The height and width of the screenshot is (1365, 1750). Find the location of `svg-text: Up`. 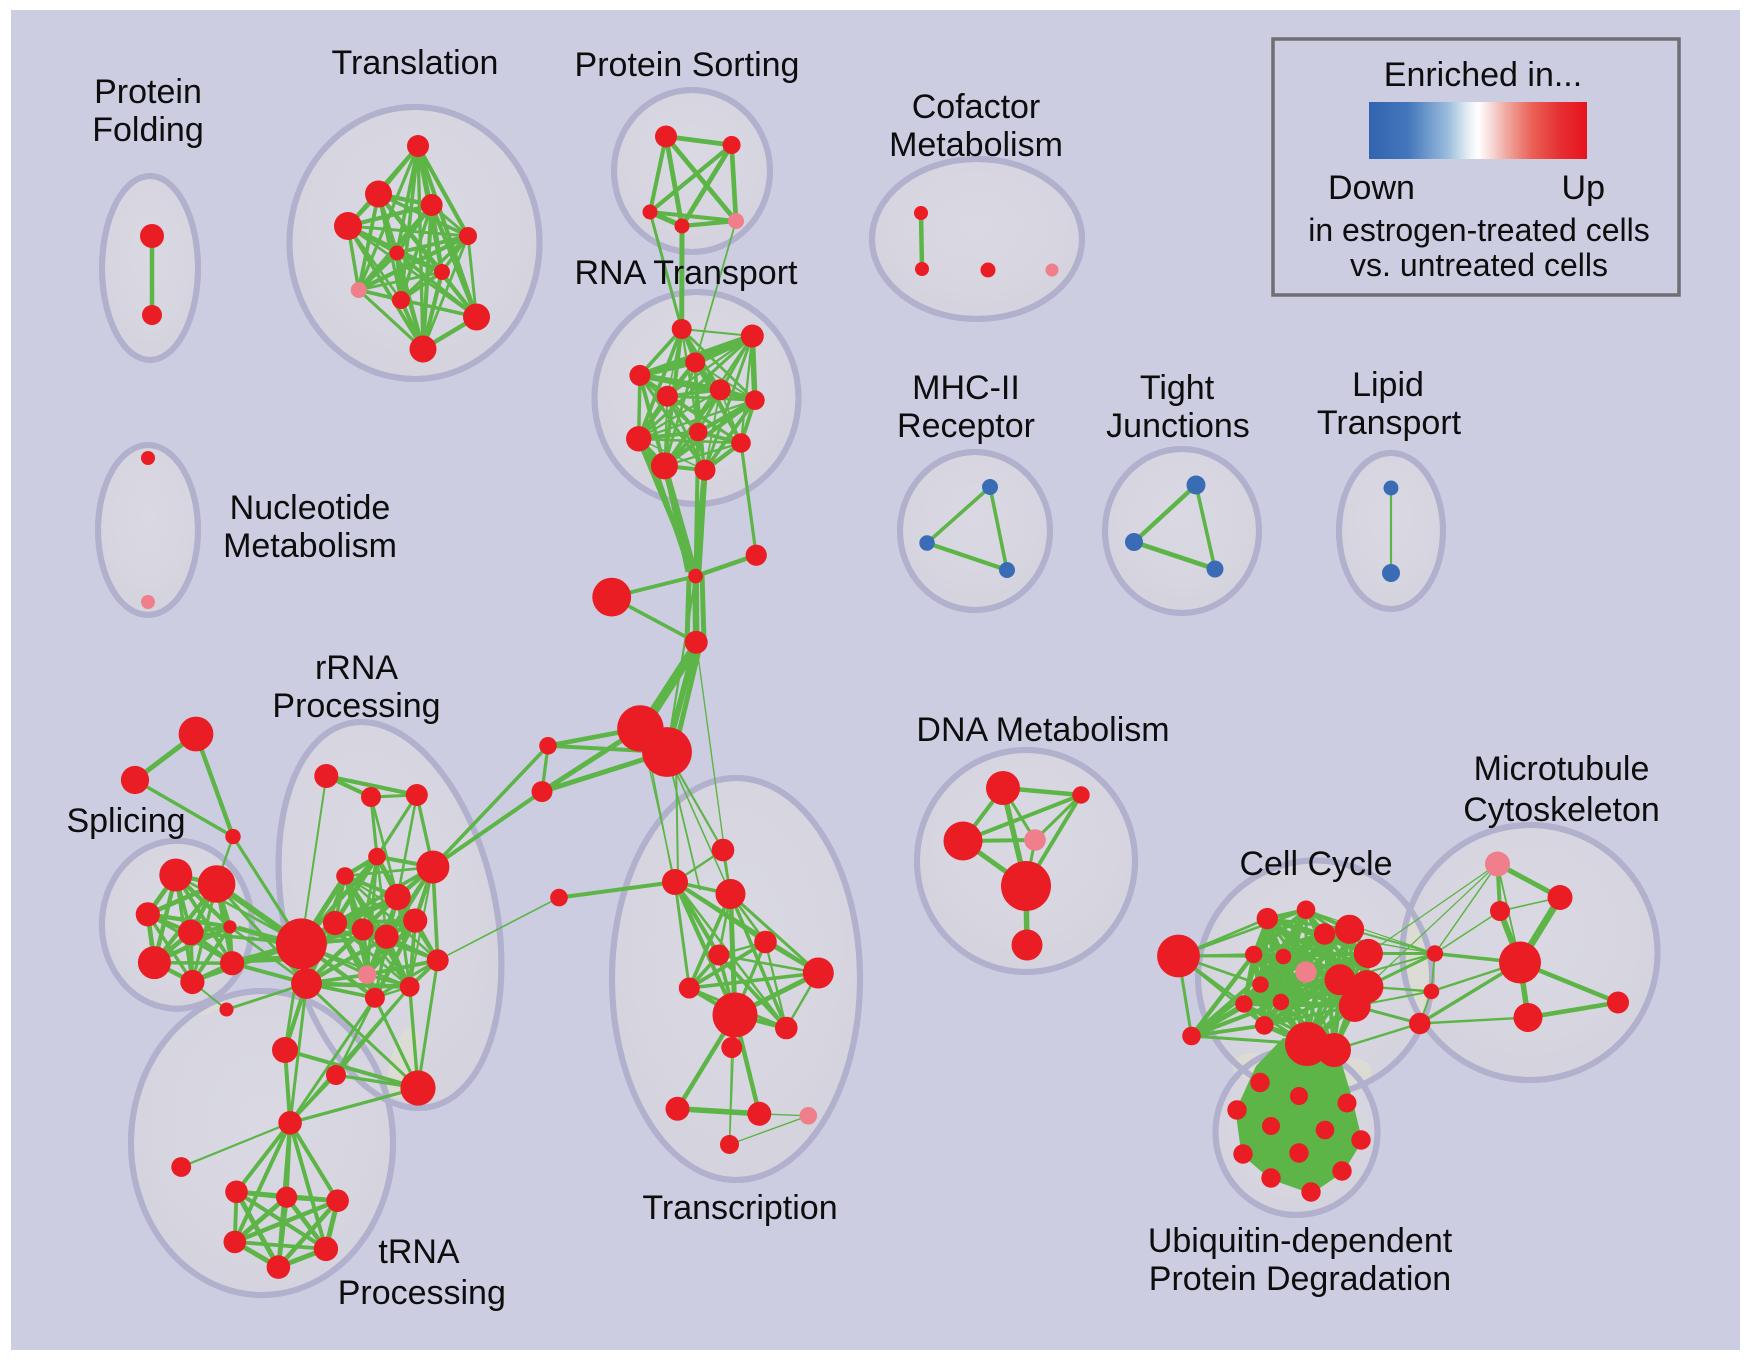

svg-text: Up is located at coordinates (1583, 188).